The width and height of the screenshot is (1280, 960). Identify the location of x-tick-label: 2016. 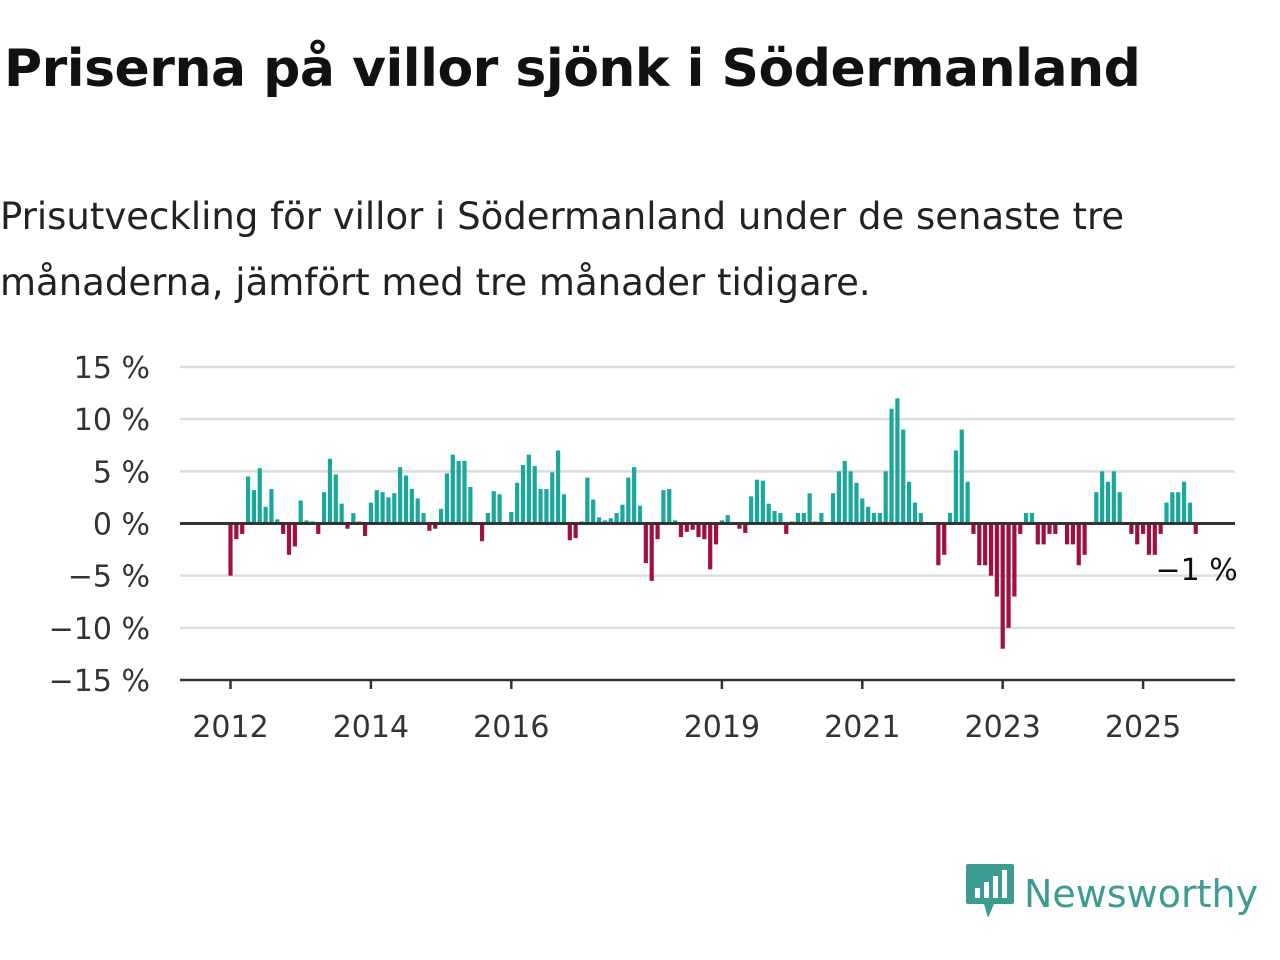
(511, 727).